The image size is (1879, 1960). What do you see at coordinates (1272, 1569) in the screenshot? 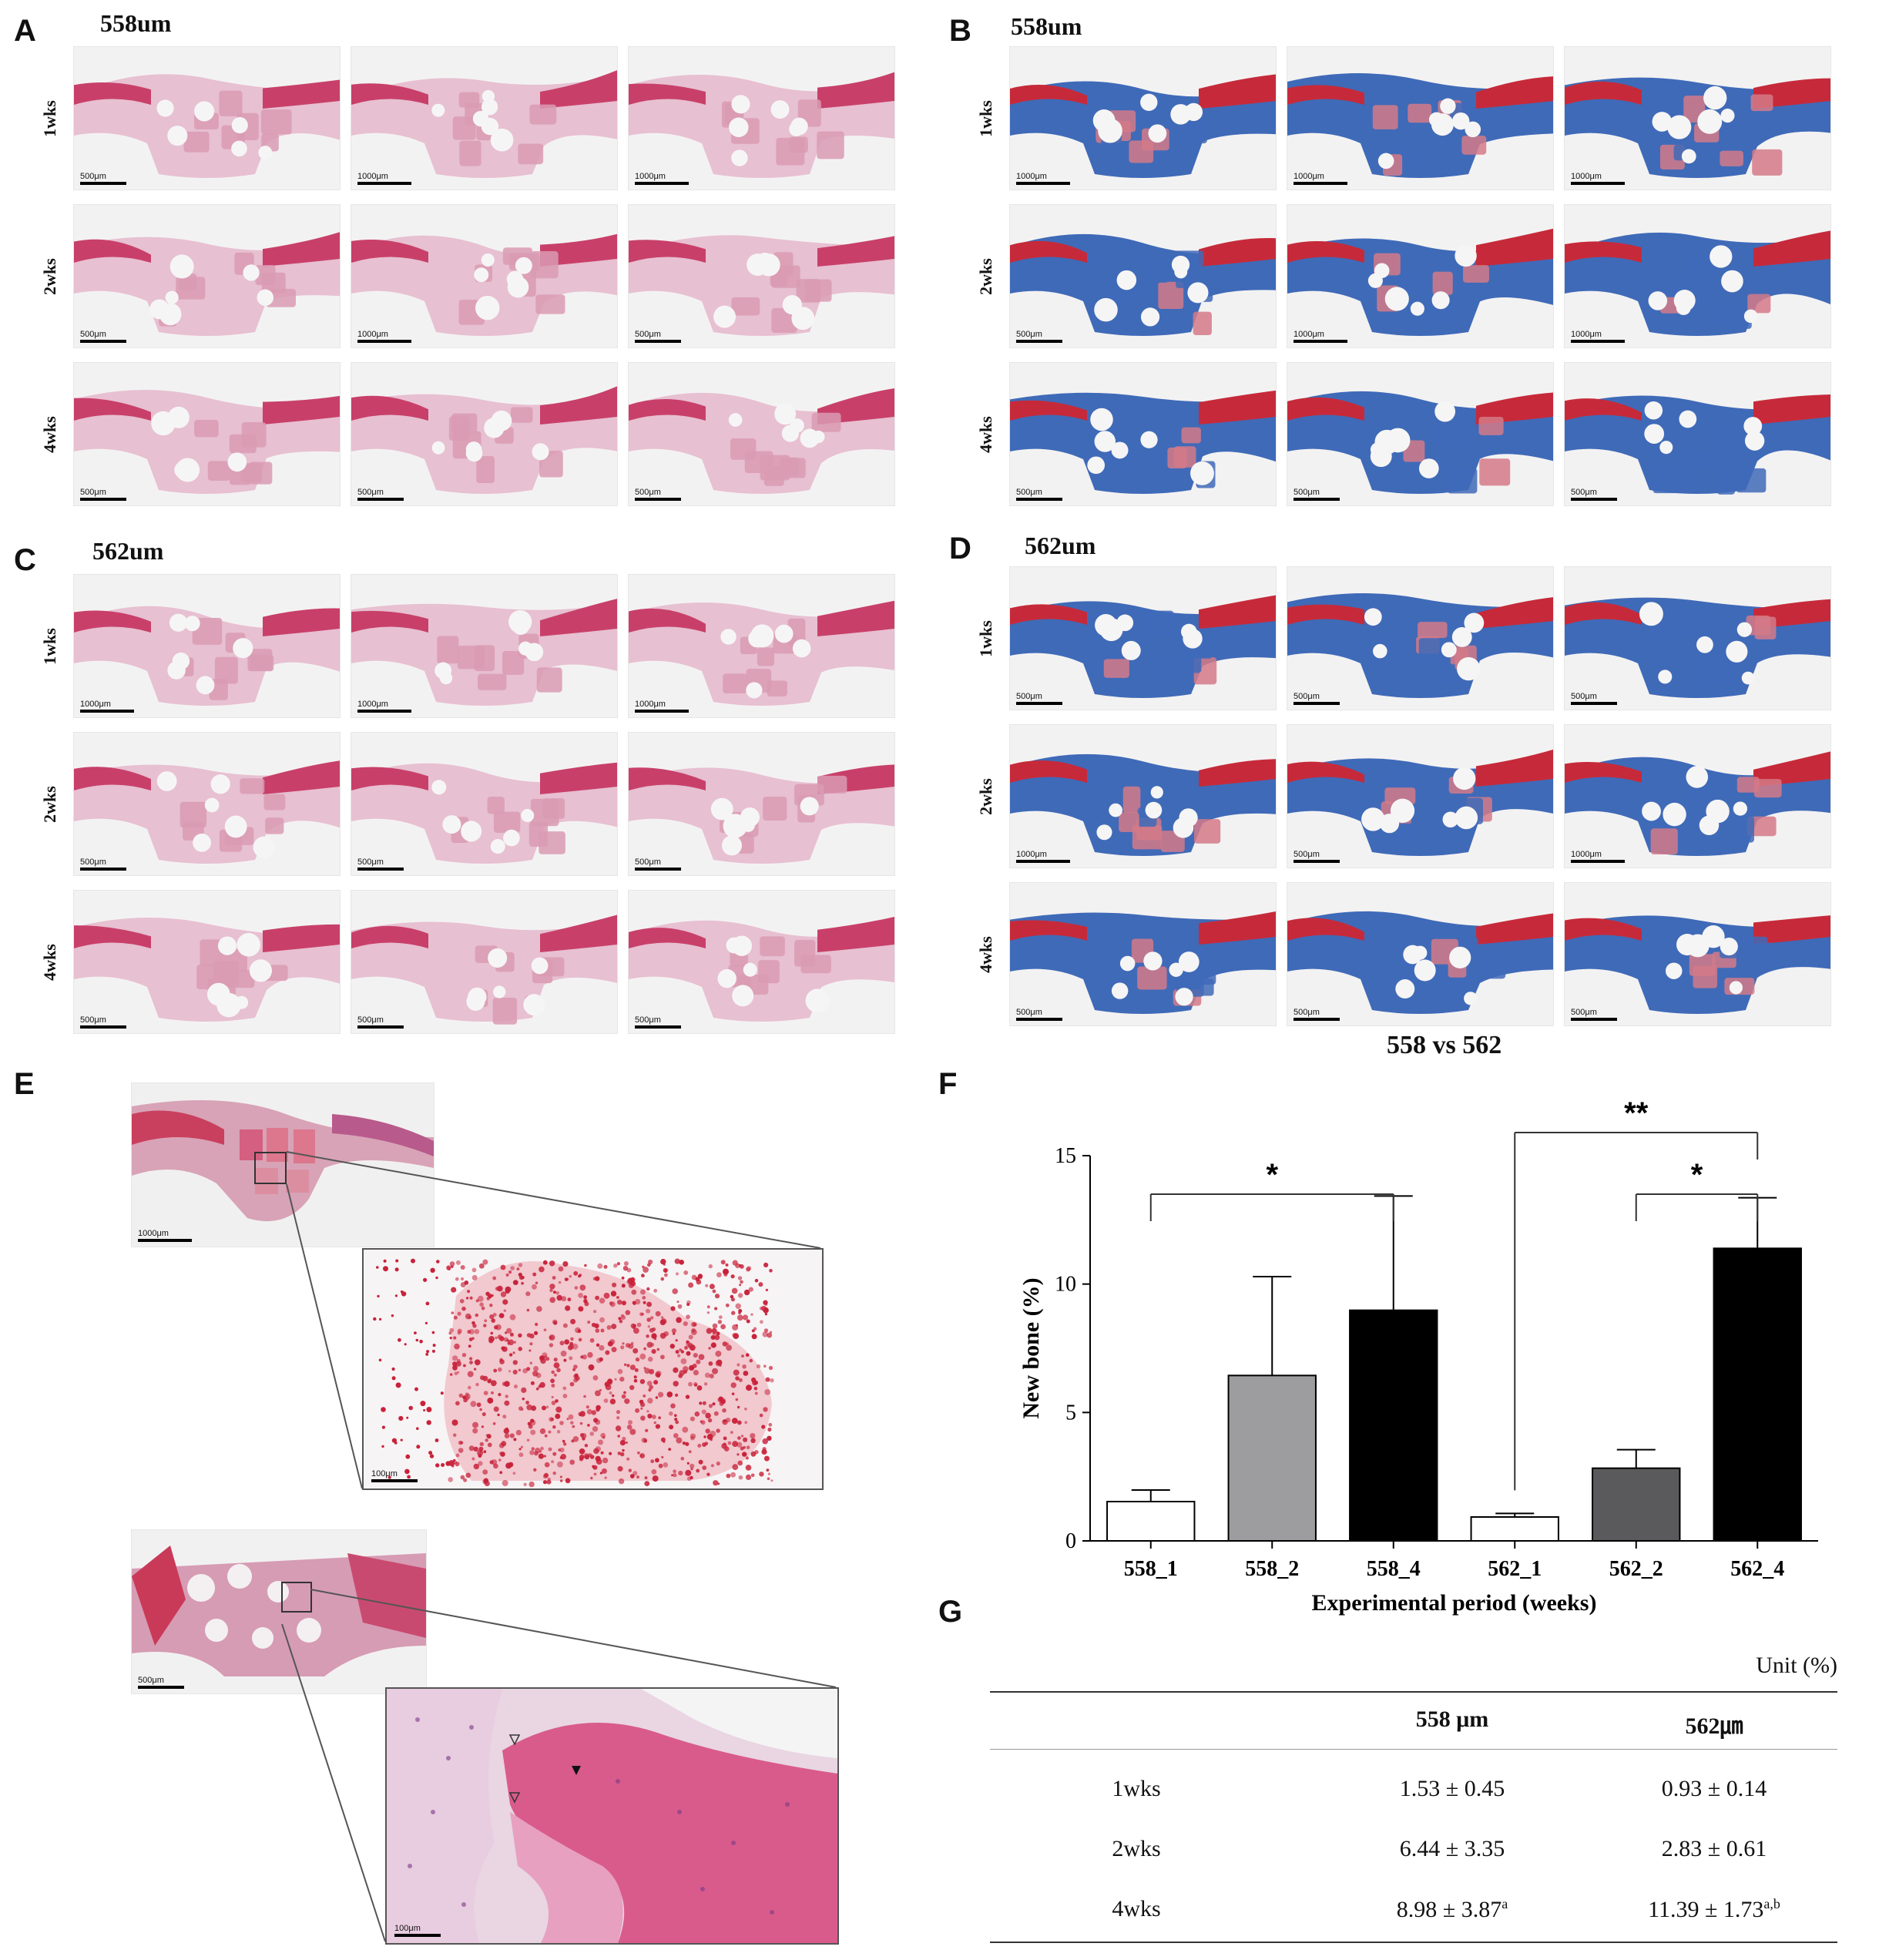
I see `x-tick-label: 558_2` at bounding box center [1272, 1569].